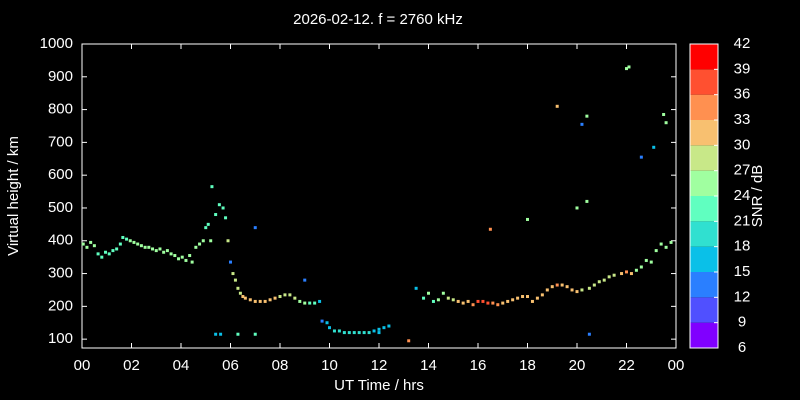  What do you see at coordinates (428, 365) in the screenshot?
I see `x-tick-label: 14` at bounding box center [428, 365].